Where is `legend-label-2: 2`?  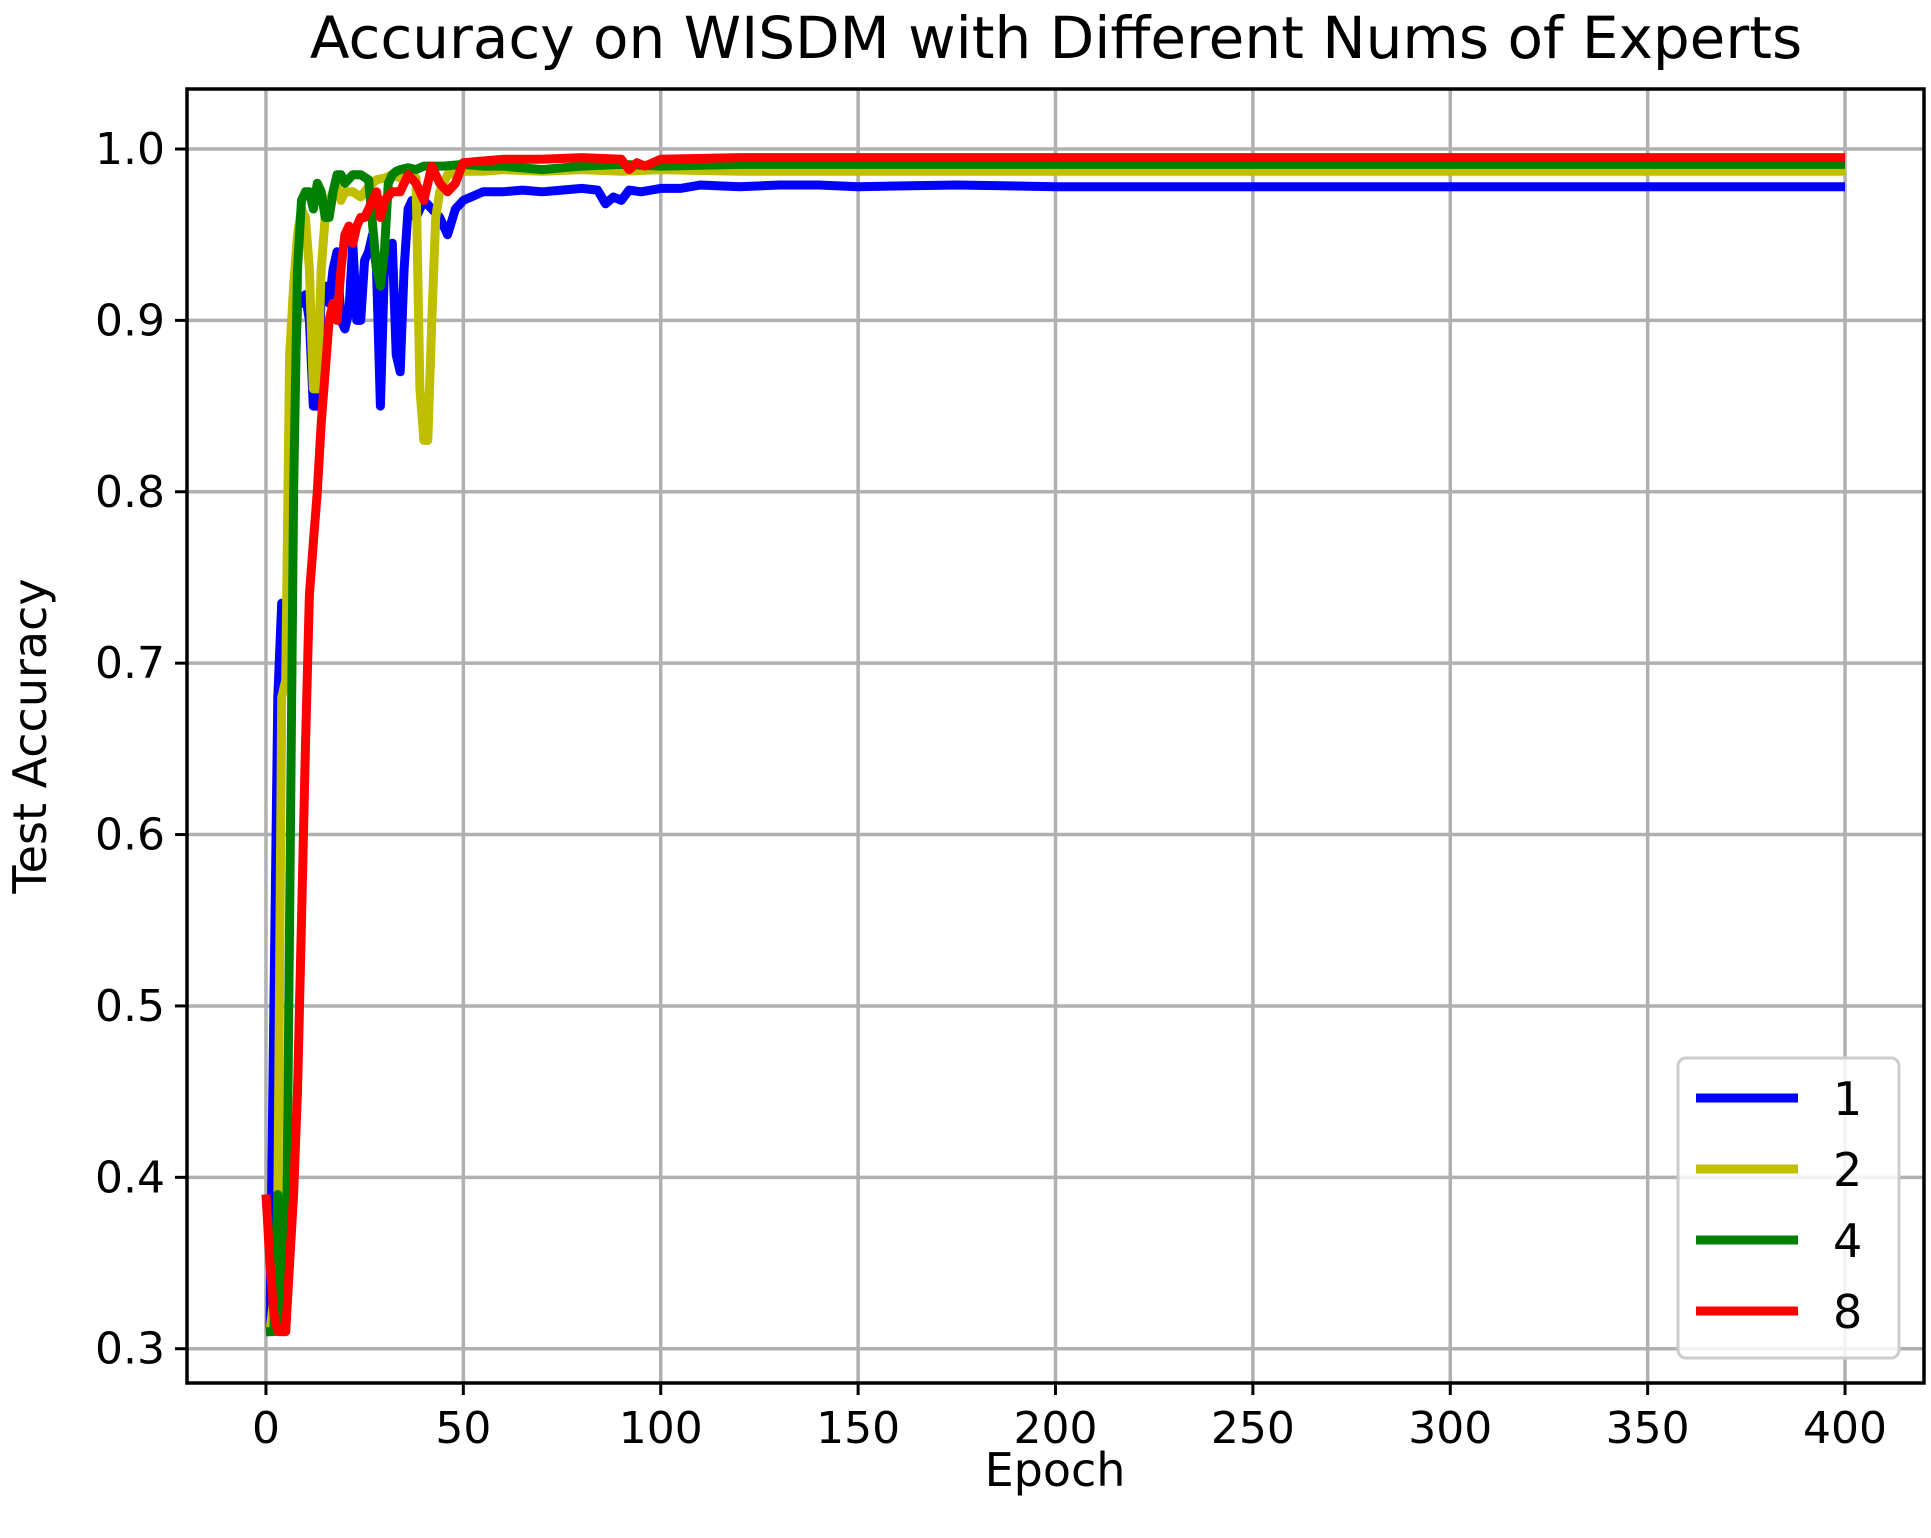
legend-label-2: 2 is located at coordinates (1847, 1170).